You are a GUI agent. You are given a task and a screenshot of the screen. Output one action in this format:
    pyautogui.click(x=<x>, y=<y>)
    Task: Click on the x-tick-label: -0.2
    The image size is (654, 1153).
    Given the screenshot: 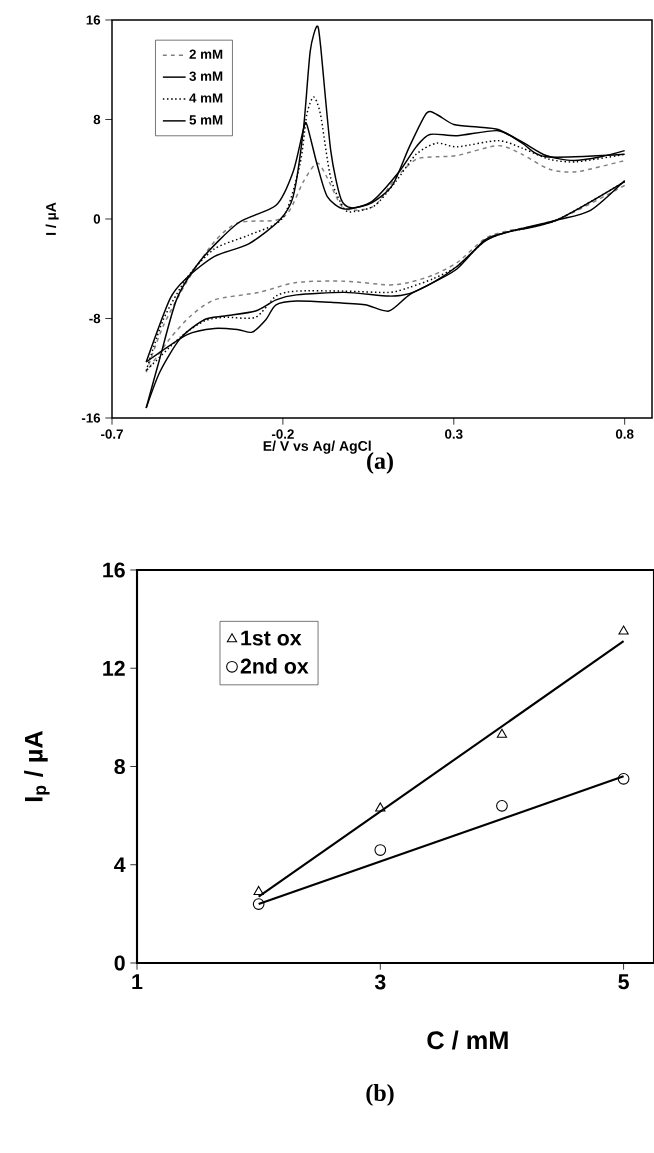 What is the action you would take?
    pyautogui.click(x=282, y=434)
    